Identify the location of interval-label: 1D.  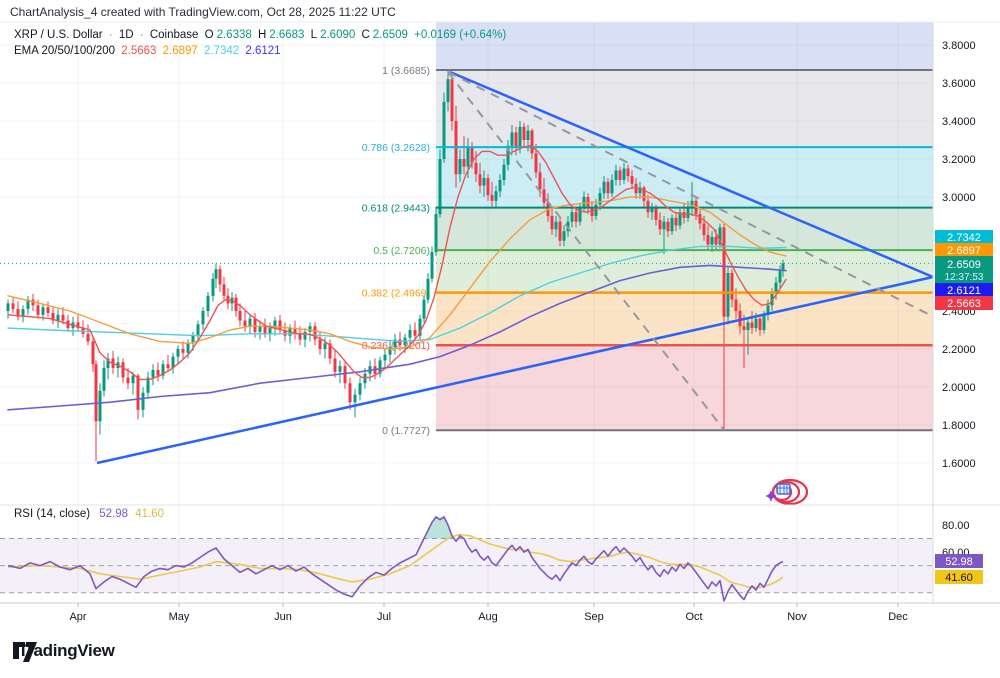
(126, 35).